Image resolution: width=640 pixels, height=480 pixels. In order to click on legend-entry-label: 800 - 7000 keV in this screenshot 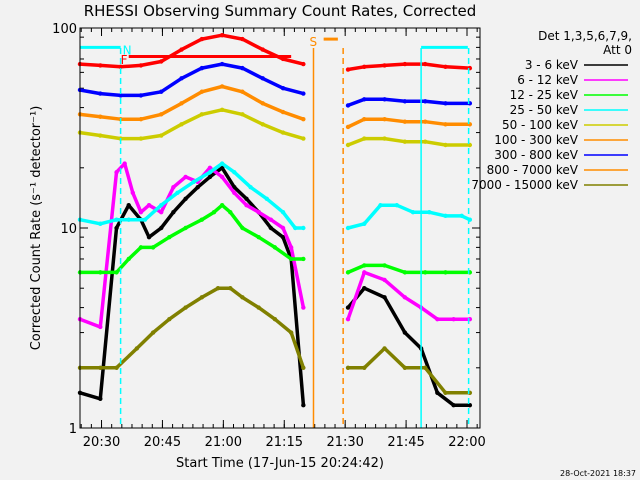, I will do `click(533, 170)`.